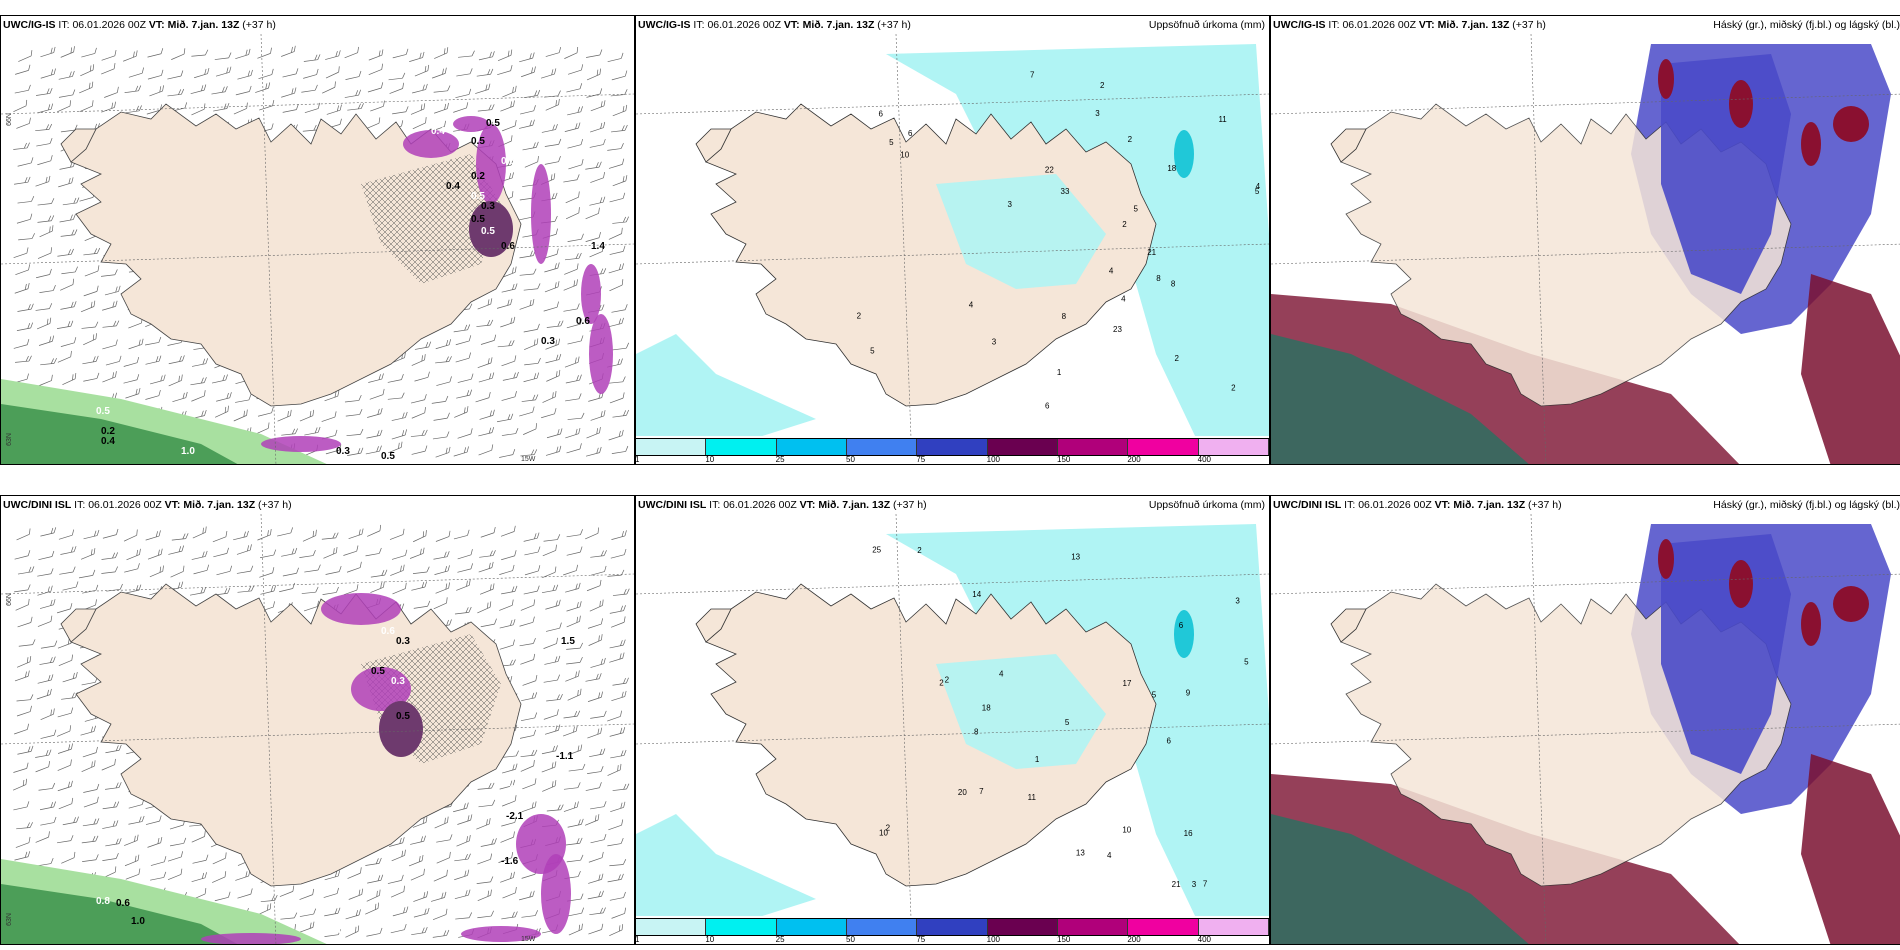  Describe the element at coordinates (1097, 113) in the screenshot. I see `precip-value-label: 3` at that location.